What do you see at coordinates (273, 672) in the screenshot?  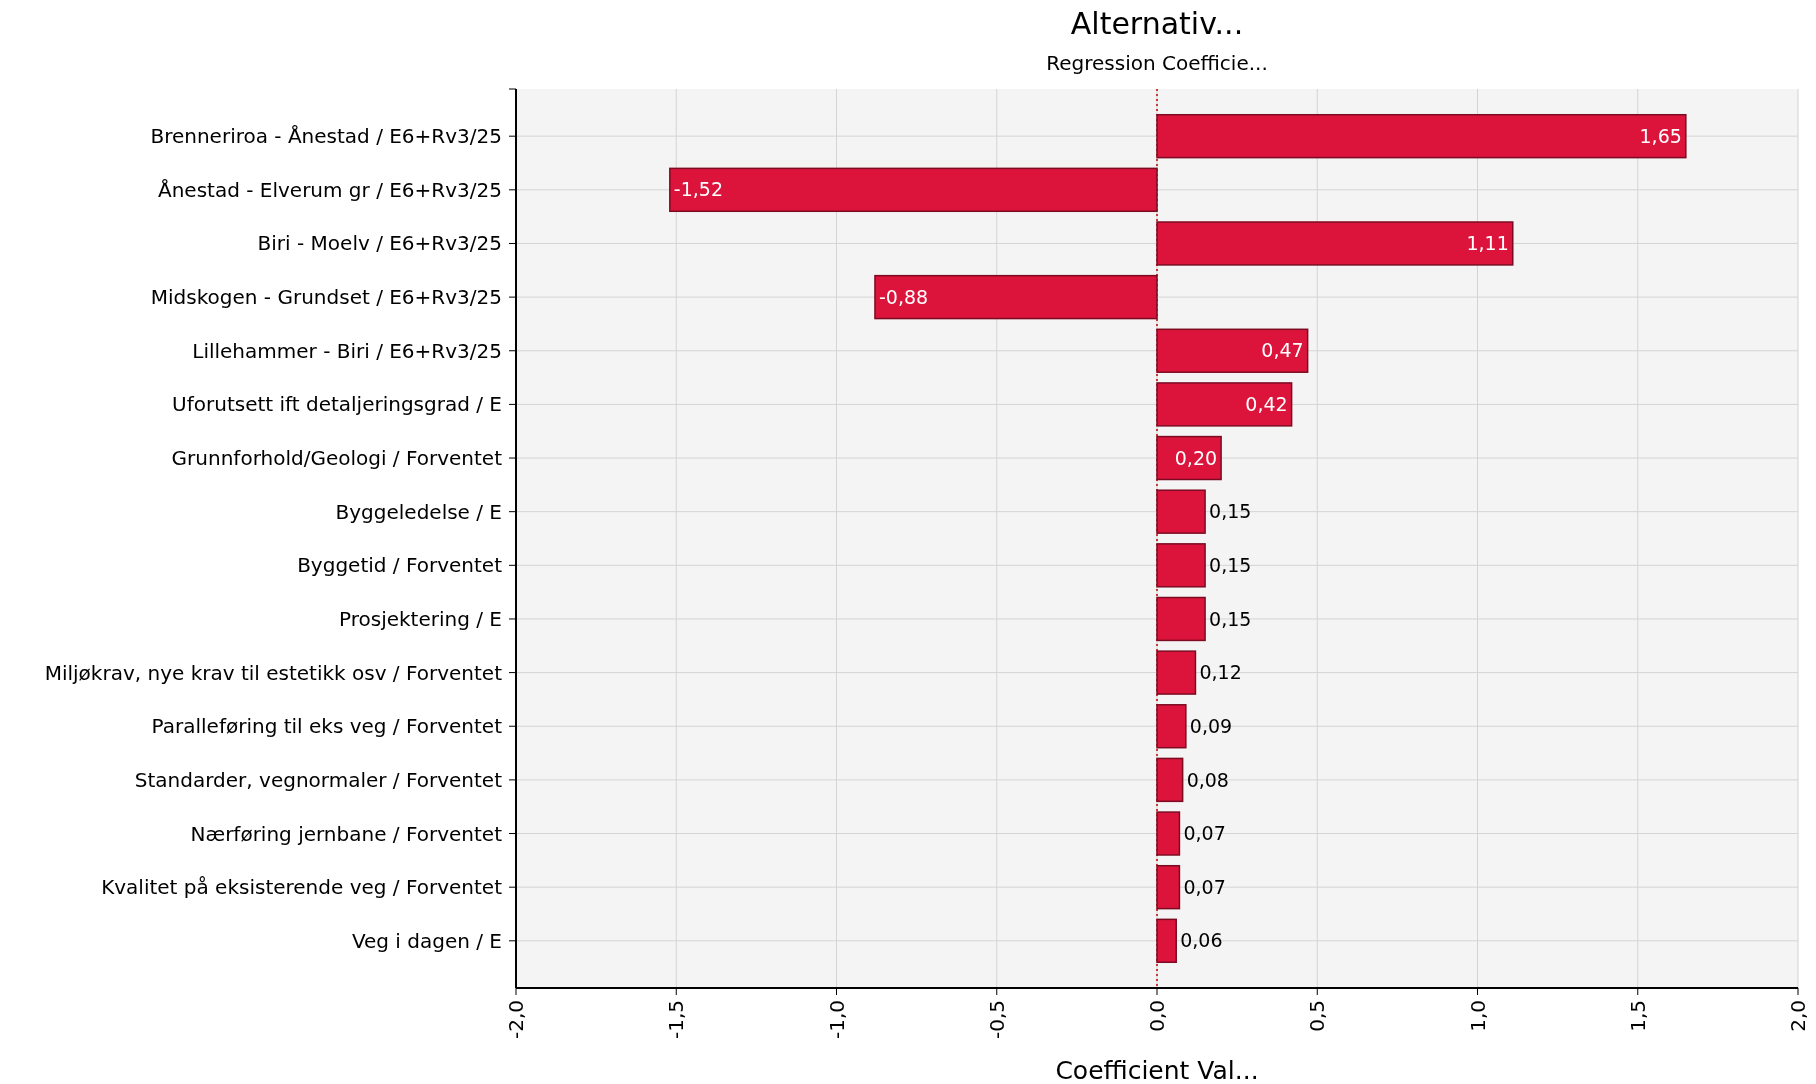 I see `y-tick-label: Miljøkrav, nye krav til estetikk osv / Forventet` at bounding box center [273, 672].